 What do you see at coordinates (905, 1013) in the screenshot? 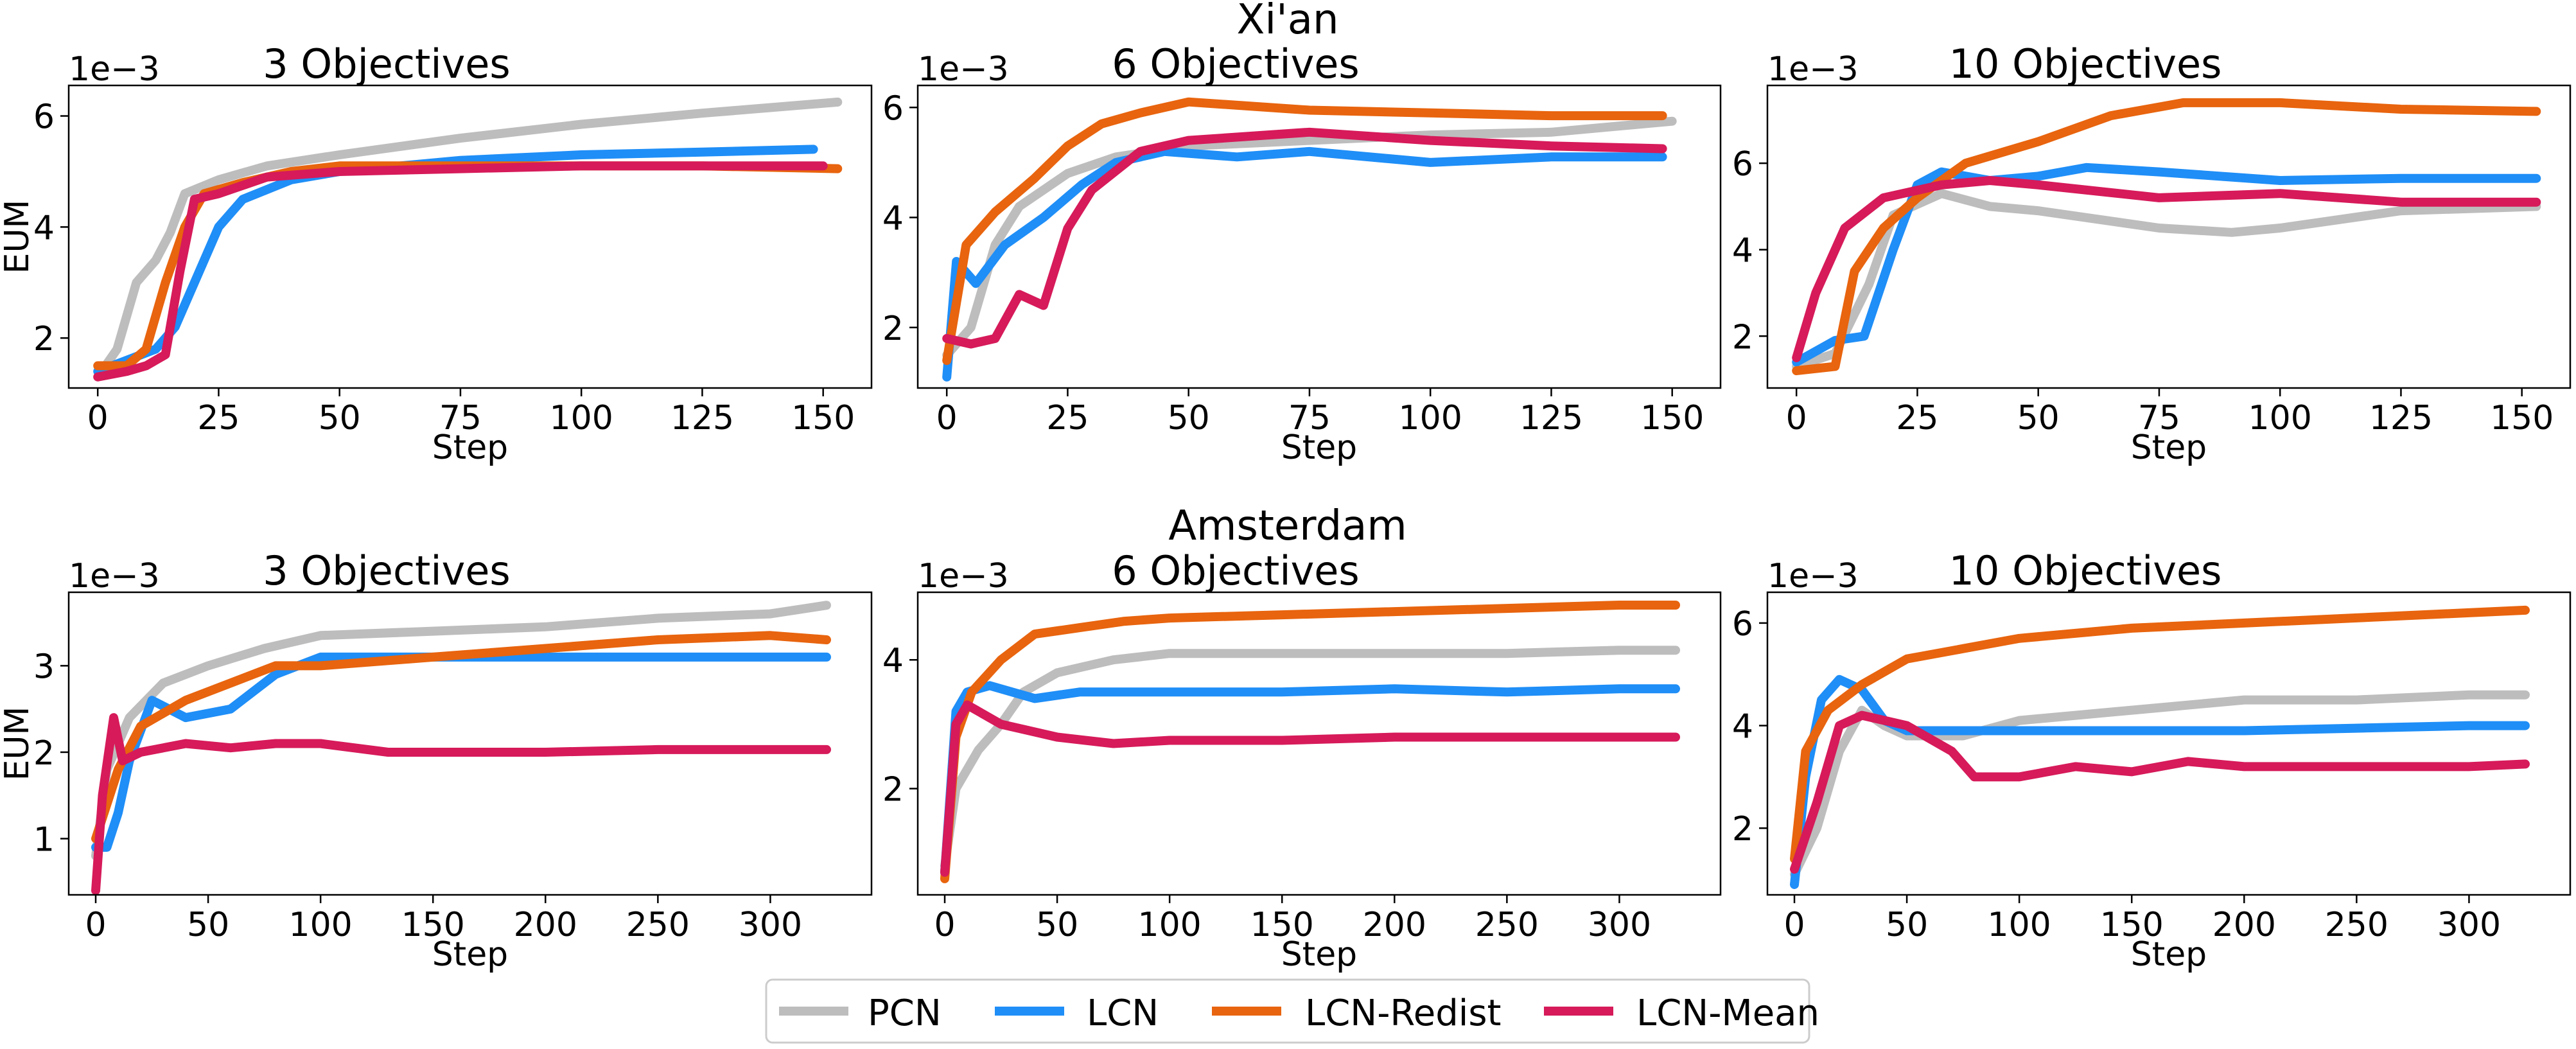
I see `legend-label-pcn: PCN` at bounding box center [905, 1013].